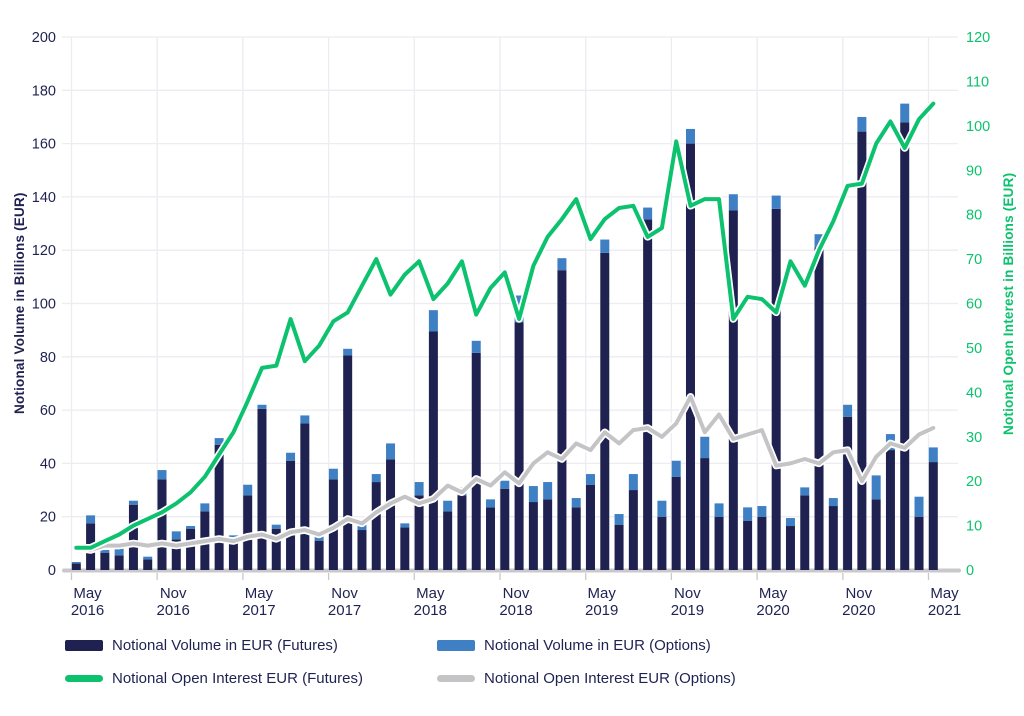 This screenshot has height=716, width=1024. Describe the element at coordinates (974, 438) in the screenshot. I see `svg-text: 30` at that location.